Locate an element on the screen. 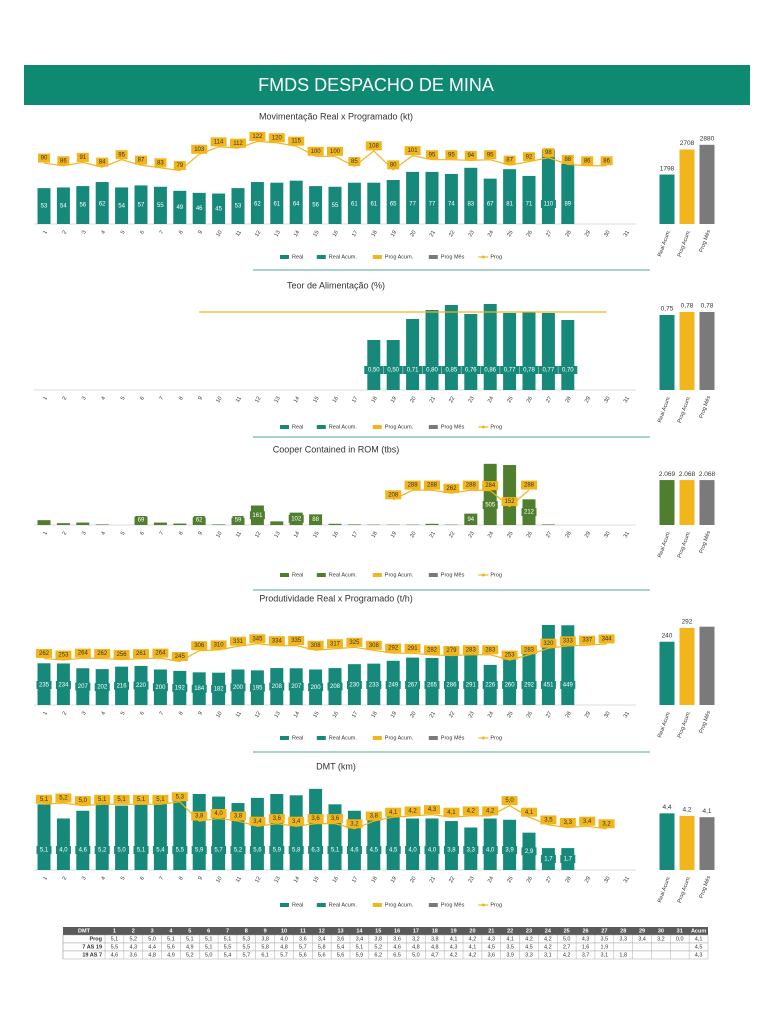 The width and height of the screenshot is (768, 1024). x-tick-label: 10 is located at coordinates (219, 234).